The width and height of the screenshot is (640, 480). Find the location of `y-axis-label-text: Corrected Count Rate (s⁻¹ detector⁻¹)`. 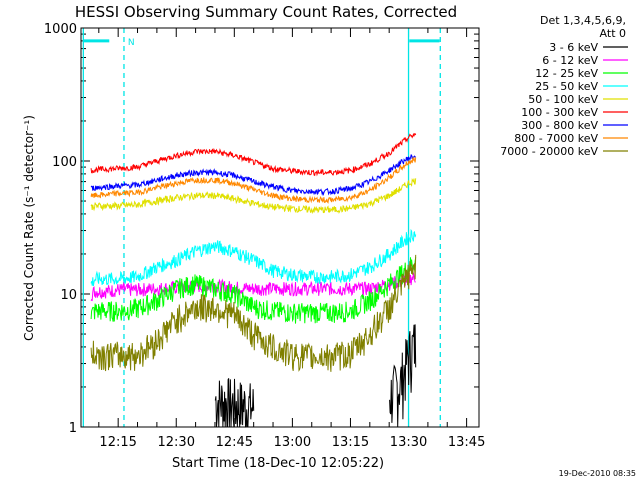

y-axis-label-text: Corrected Count Rate (s⁻¹ detector⁻¹) is located at coordinates (29, 228).